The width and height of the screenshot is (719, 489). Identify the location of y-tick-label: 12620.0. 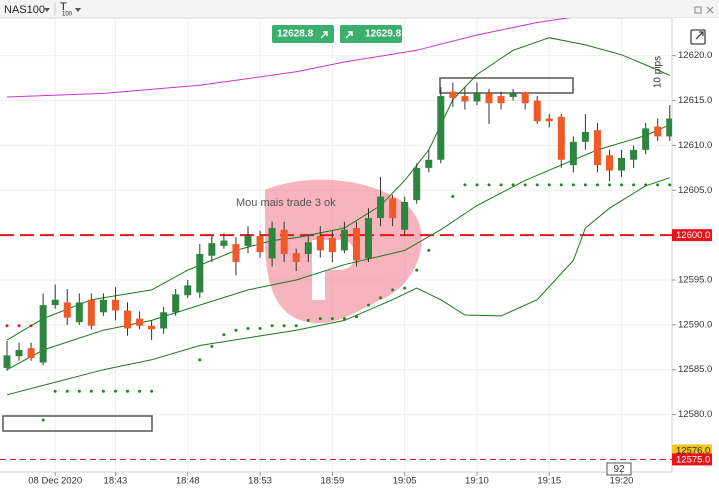
(695, 55).